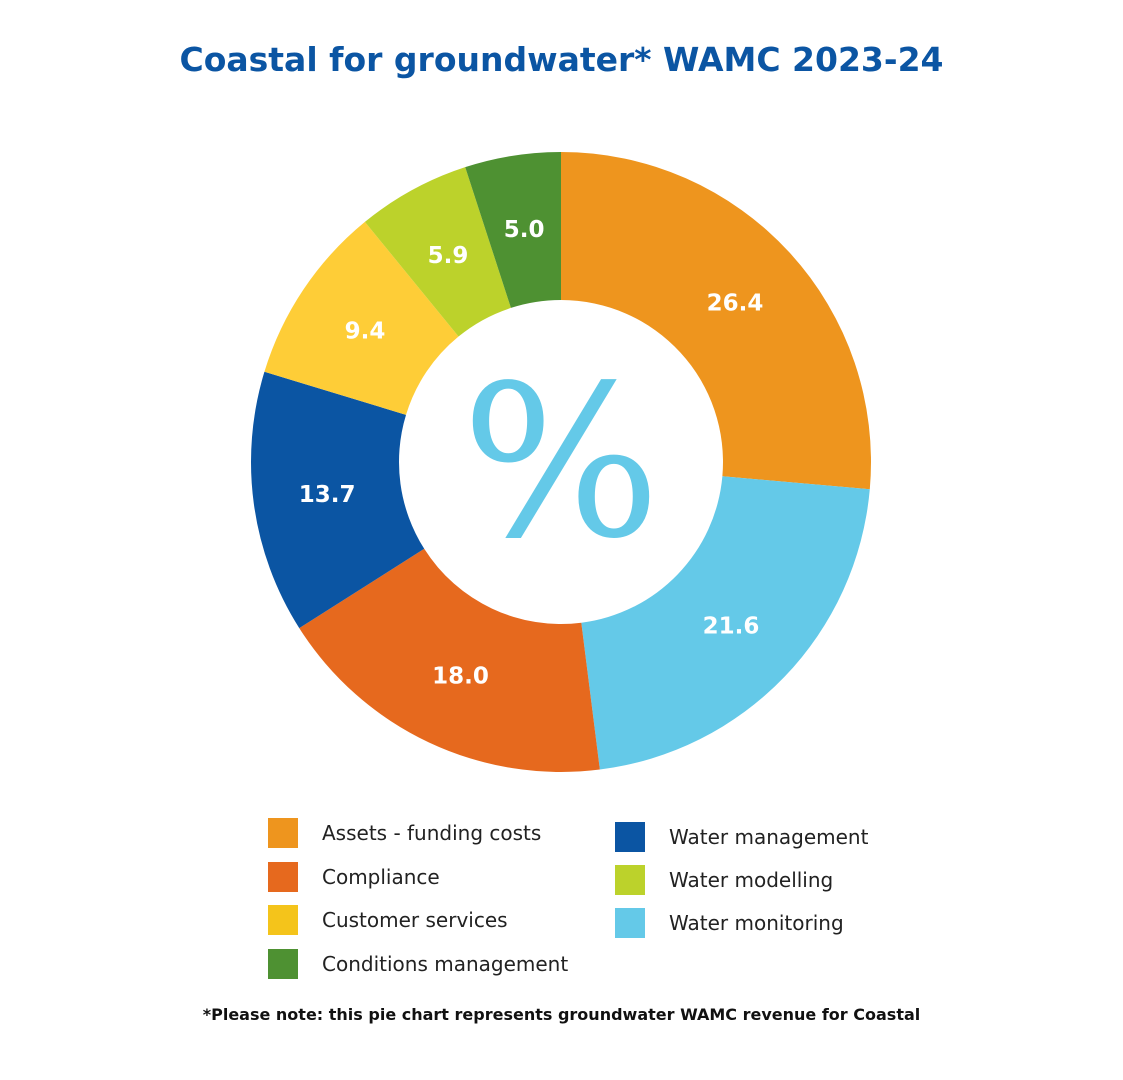 The width and height of the screenshot is (1123, 1080). What do you see at coordinates (630, 880) in the screenshot?
I see `legend-swatch-water-modelling` at bounding box center [630, 880].